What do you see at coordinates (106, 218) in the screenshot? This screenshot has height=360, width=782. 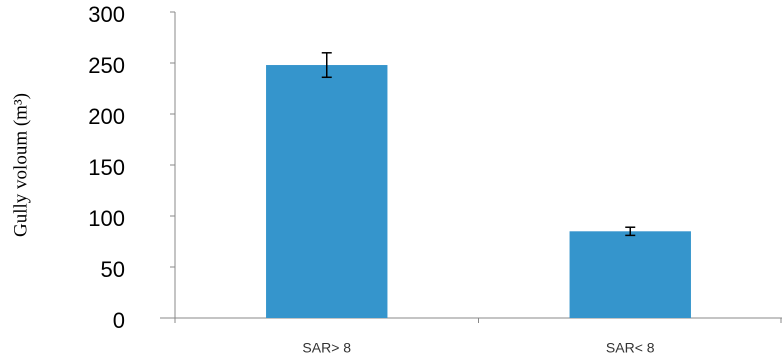 I see `y-tick-label: 100` at bounding box center [106, 218].